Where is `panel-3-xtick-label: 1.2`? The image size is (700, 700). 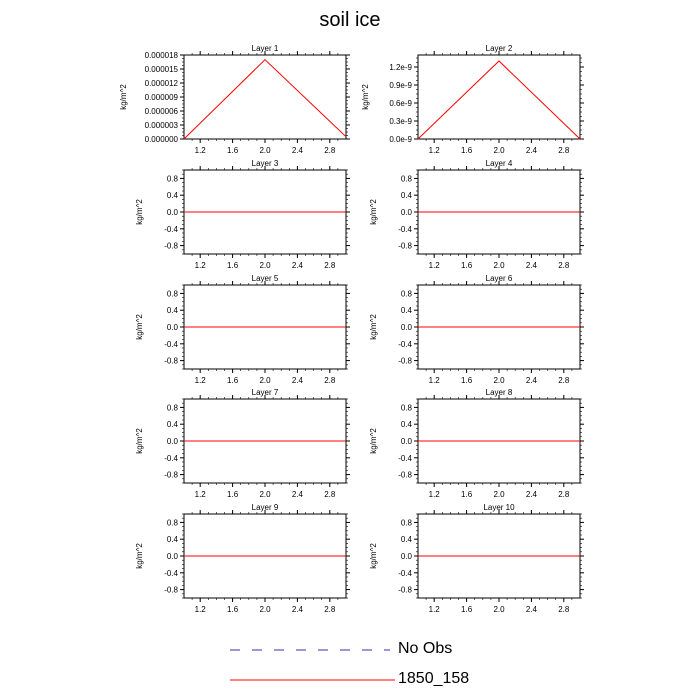 panel-3-xtick-label: 1.2 is located at coordinates (201, 265).